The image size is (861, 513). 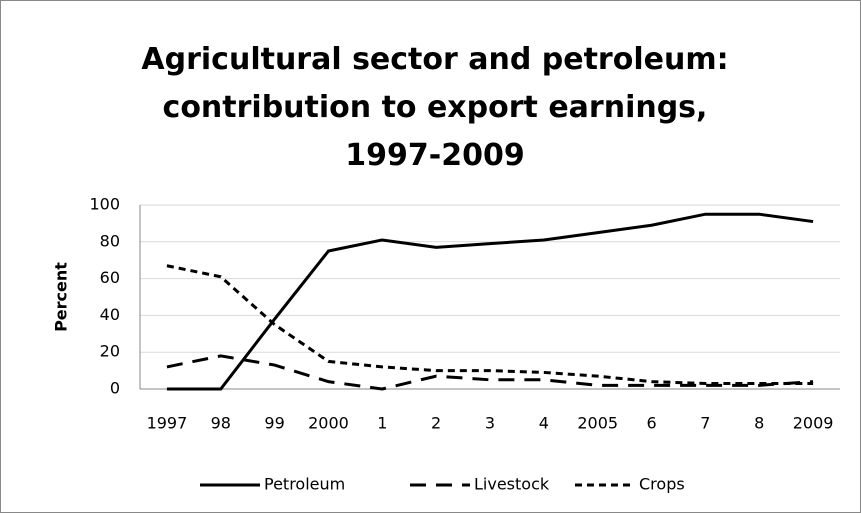 What do you see at coordinates (813, 423) in the screenshot?
I see `x-tick-label: 2009` at bounding box center [813, 423].